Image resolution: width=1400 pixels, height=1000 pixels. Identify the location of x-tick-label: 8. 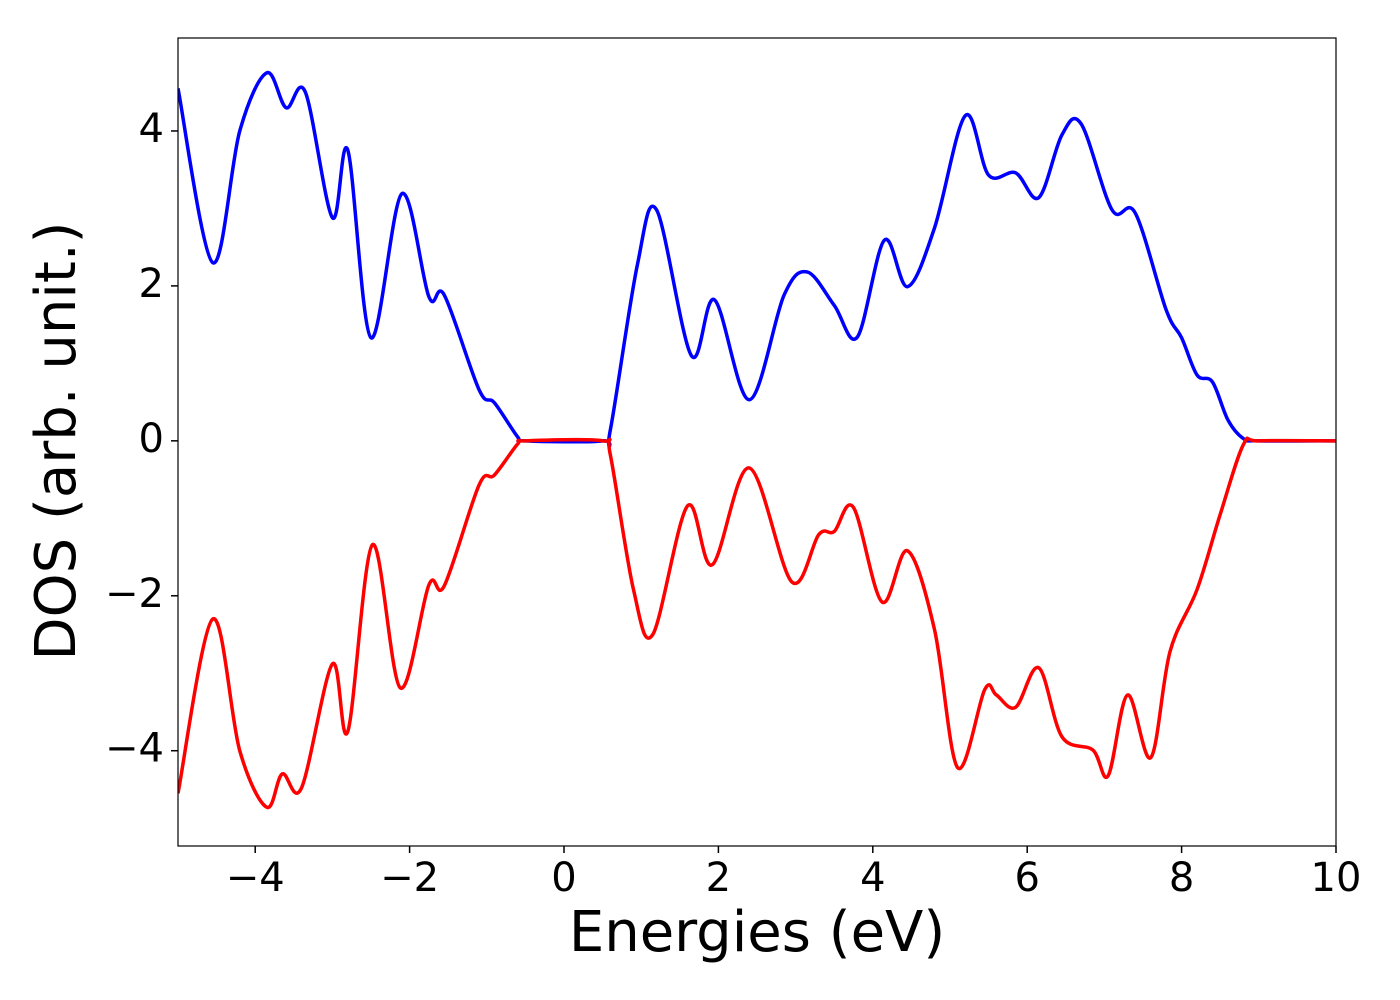
(1181, 878).